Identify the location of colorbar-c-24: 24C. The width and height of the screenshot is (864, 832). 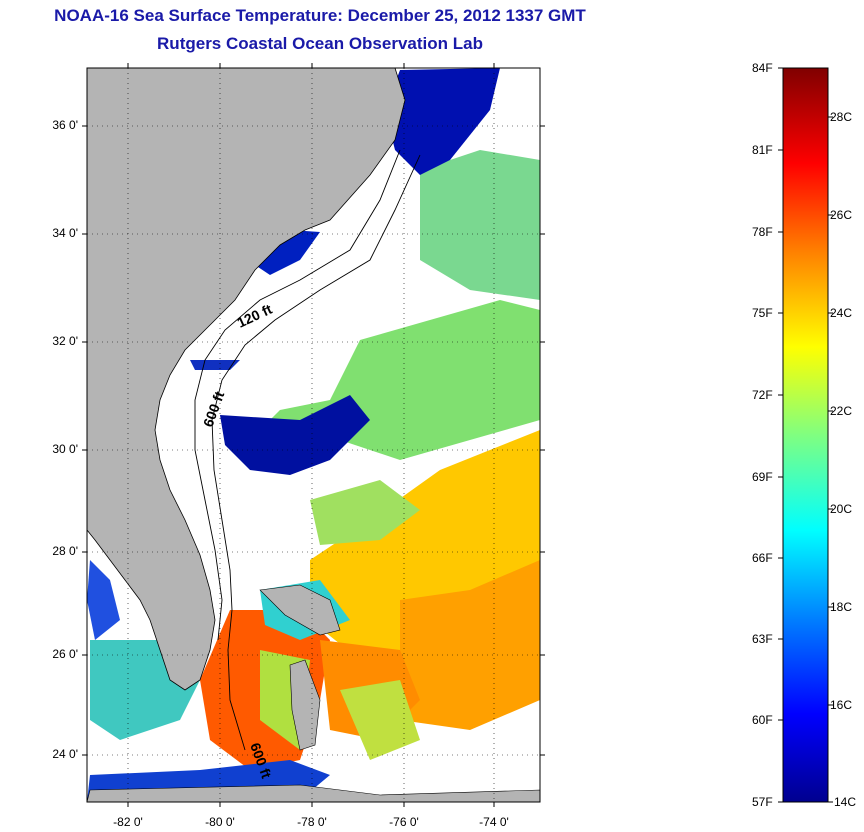
(841, 313).